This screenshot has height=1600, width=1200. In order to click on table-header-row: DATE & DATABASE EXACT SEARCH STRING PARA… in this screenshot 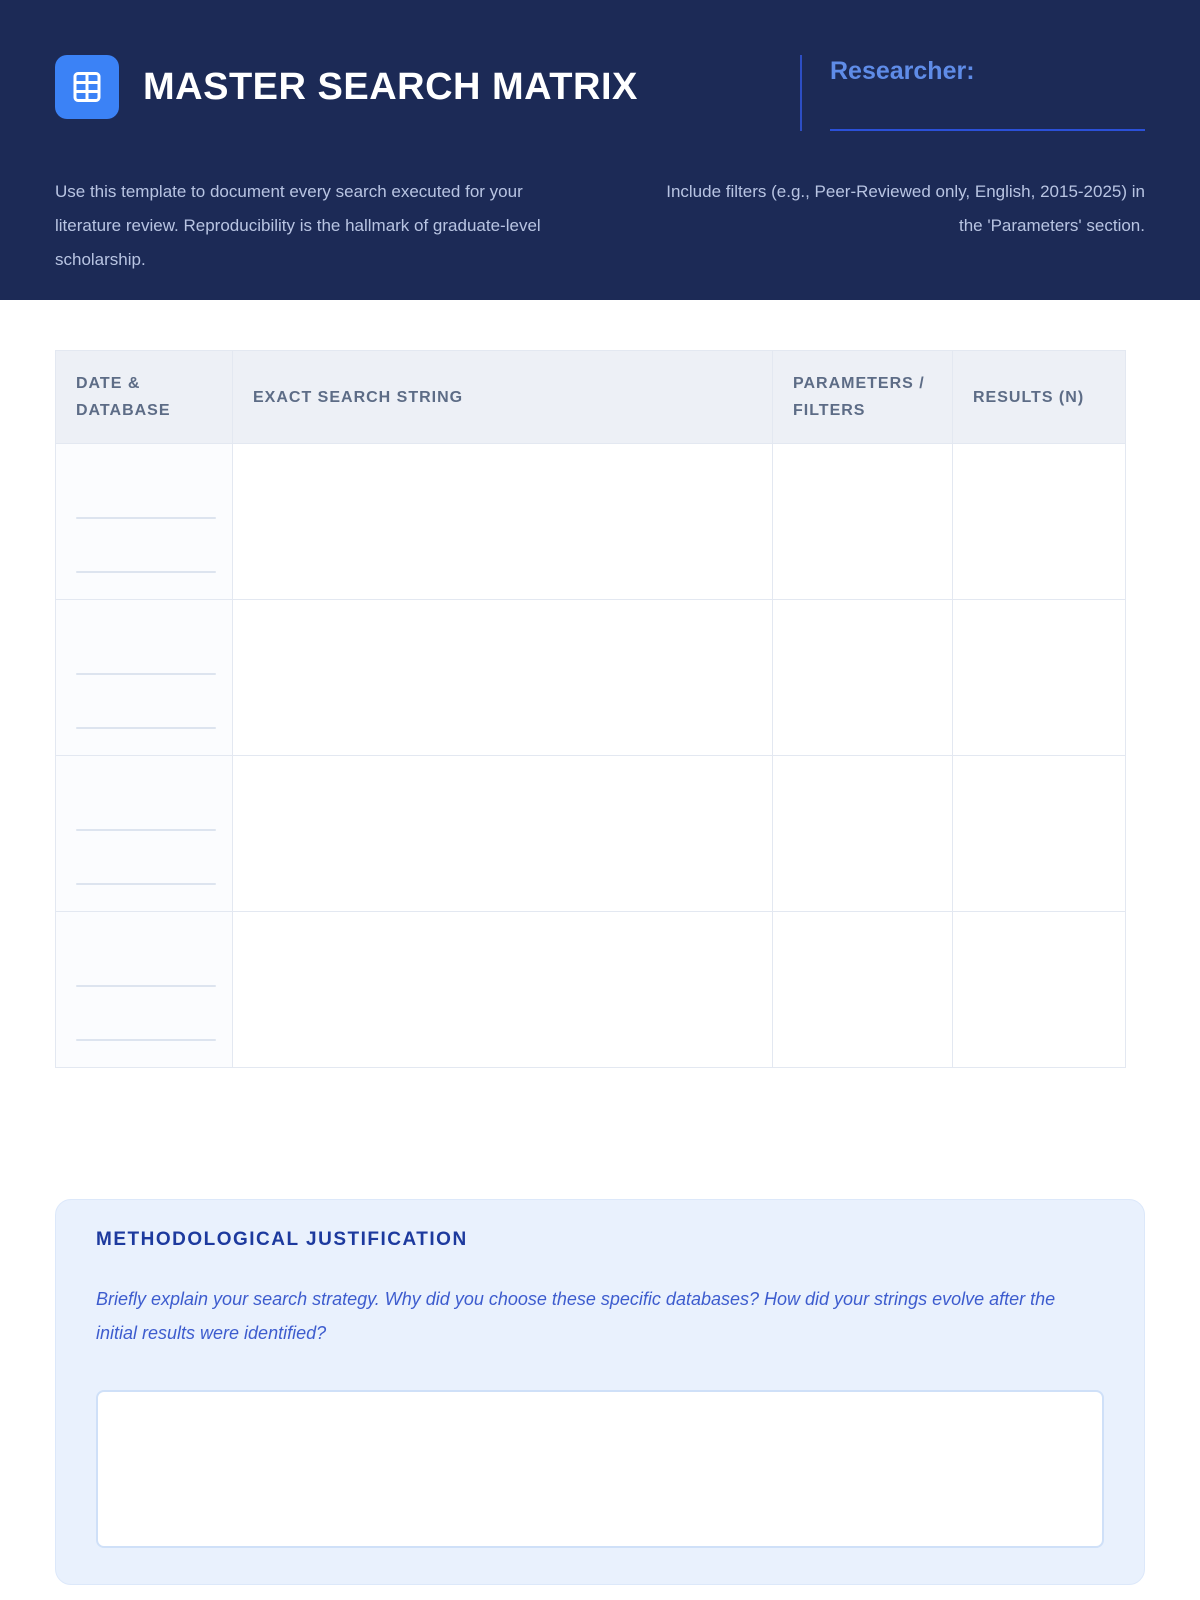, I will do `click(590, 397)`.